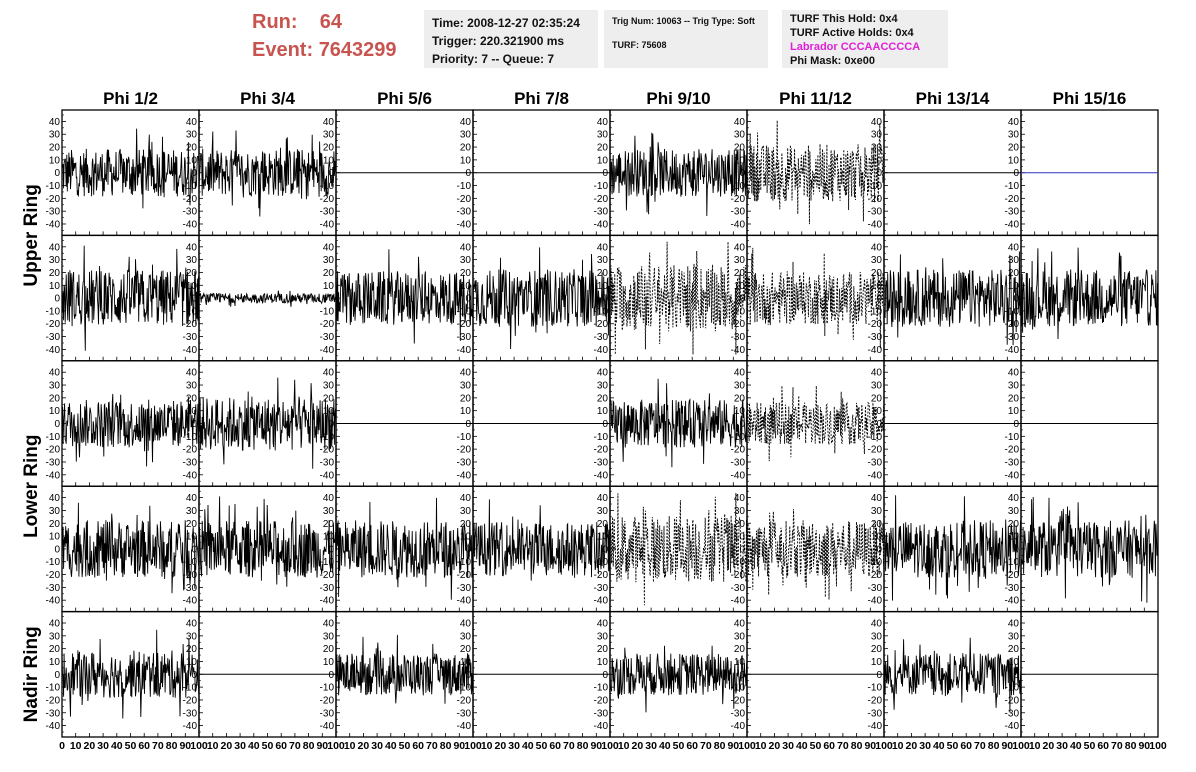  Describe the element at coordinates (130, 298) in the screenshot. I see `panel-r2-c1-trace` at that location.